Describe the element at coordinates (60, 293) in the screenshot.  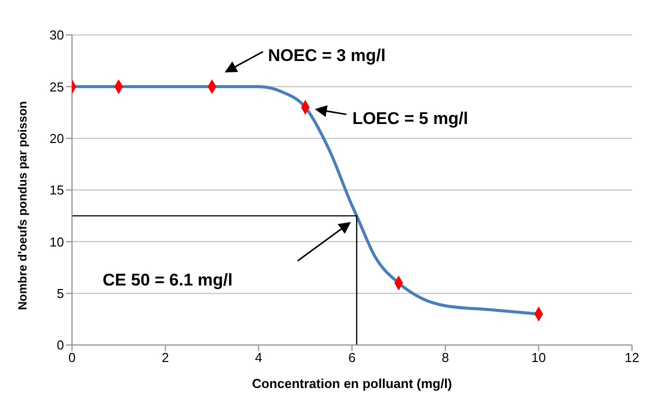
I see `y-tick-label: 5` at that location.